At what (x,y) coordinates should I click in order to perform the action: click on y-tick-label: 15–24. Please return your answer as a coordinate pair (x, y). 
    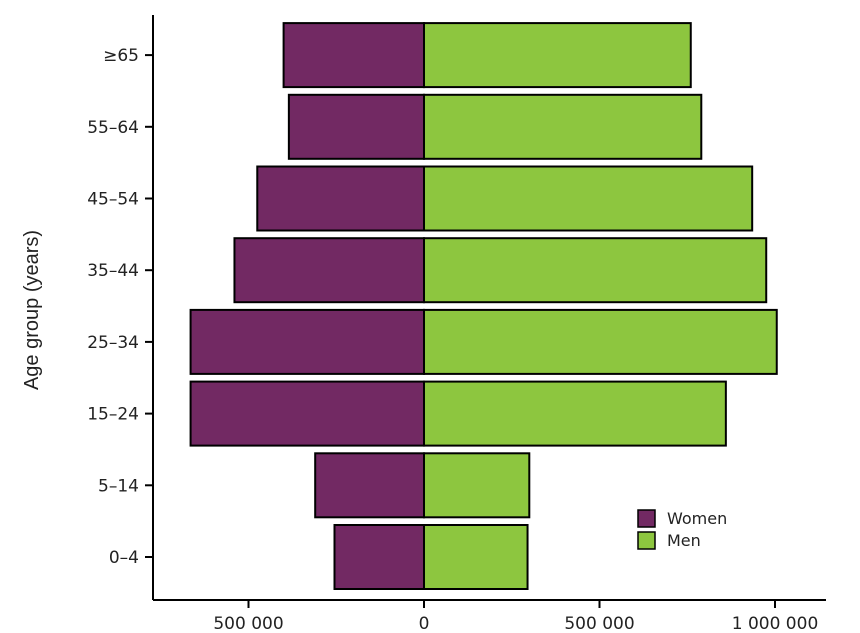
    Looking at the image, I should click on (113, 415).